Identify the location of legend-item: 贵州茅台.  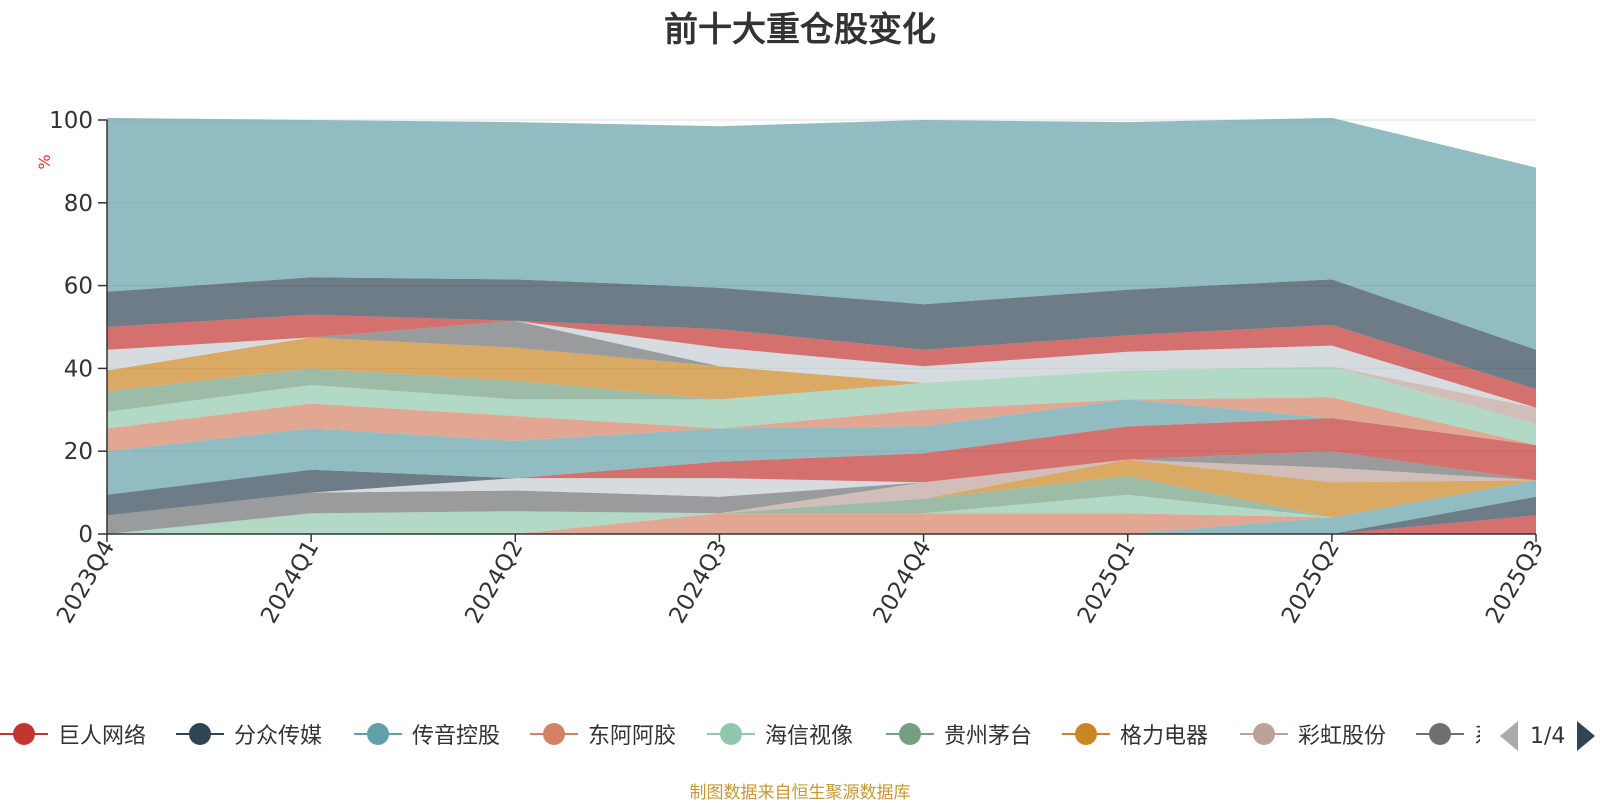
(959, 734).